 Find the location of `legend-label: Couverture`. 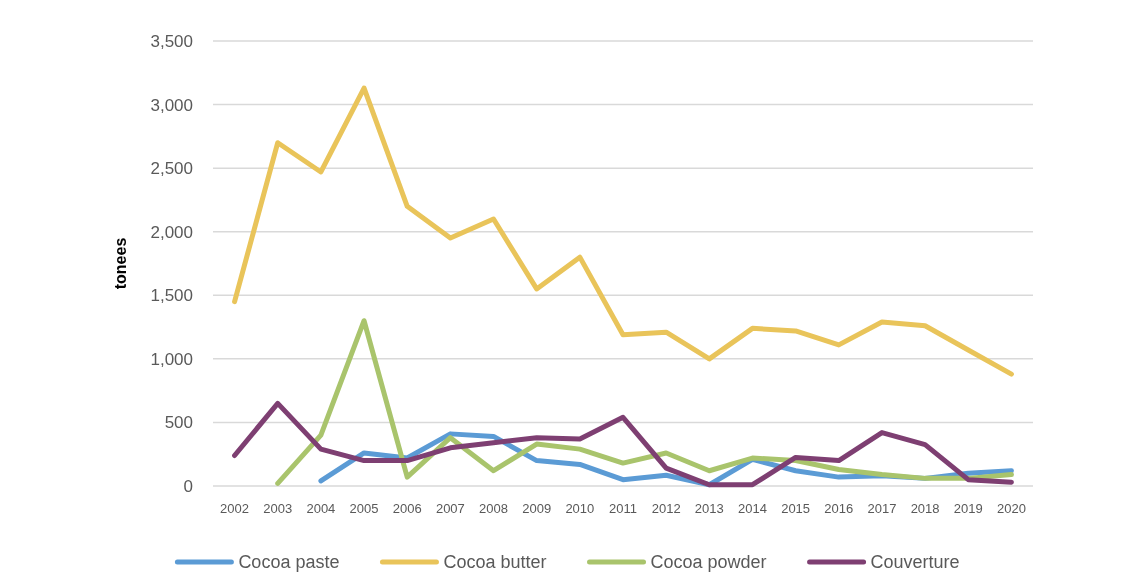

legend-label: Couverture is located at coordinates (915, 562).